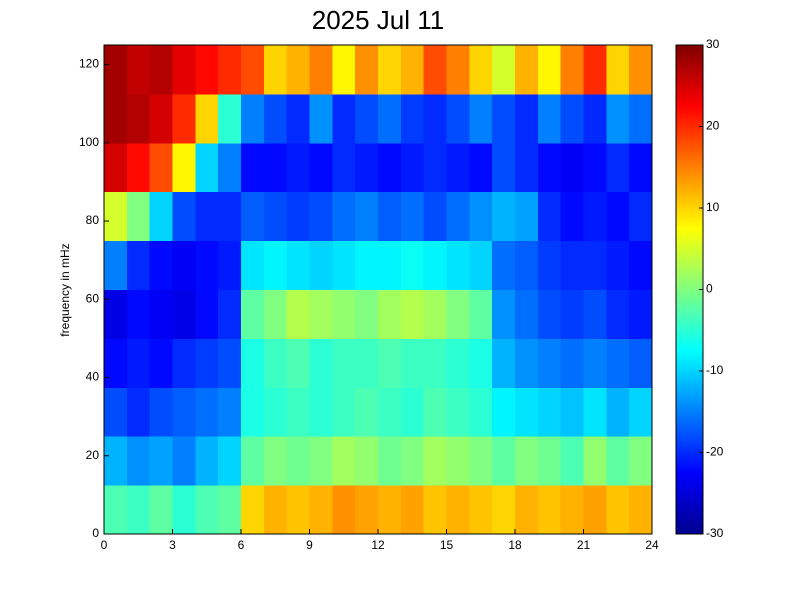 This screenshot has height=605, width=801. What do you see at coordinates (93, 220) in the screenshot?
I see `y-tick-label: 80` at bounding box center [93, 220].